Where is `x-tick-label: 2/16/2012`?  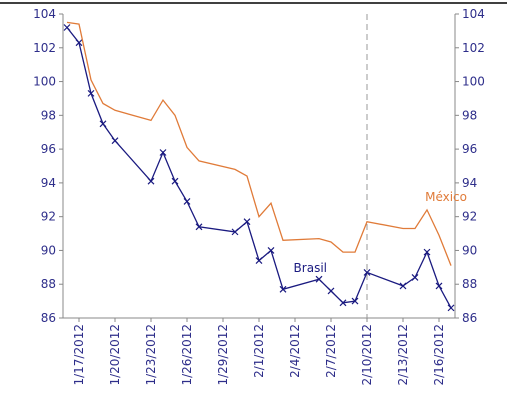
x-tick-label: 2/16/2012 is located at coordinates (439, 355).